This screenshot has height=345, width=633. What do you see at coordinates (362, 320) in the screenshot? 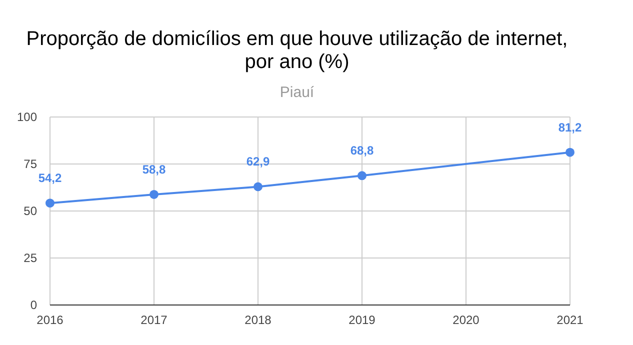
I see `x-tick-label: 2019` at bounding box center [362, 320].